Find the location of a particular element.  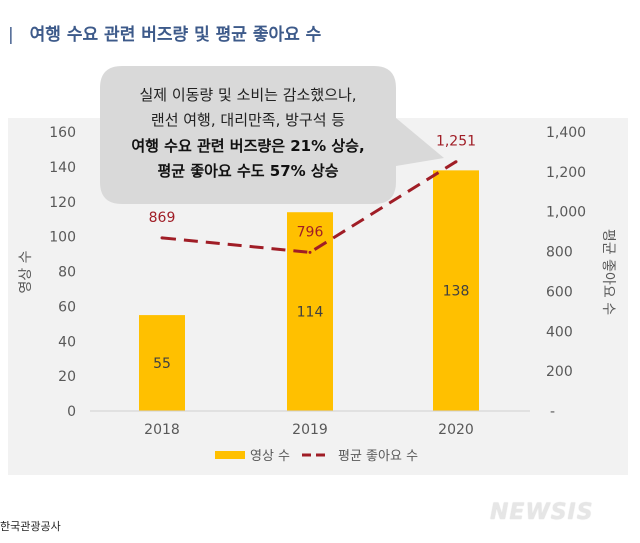

legend-bar-label: 영상 수 is located at coordinates (270, 456).